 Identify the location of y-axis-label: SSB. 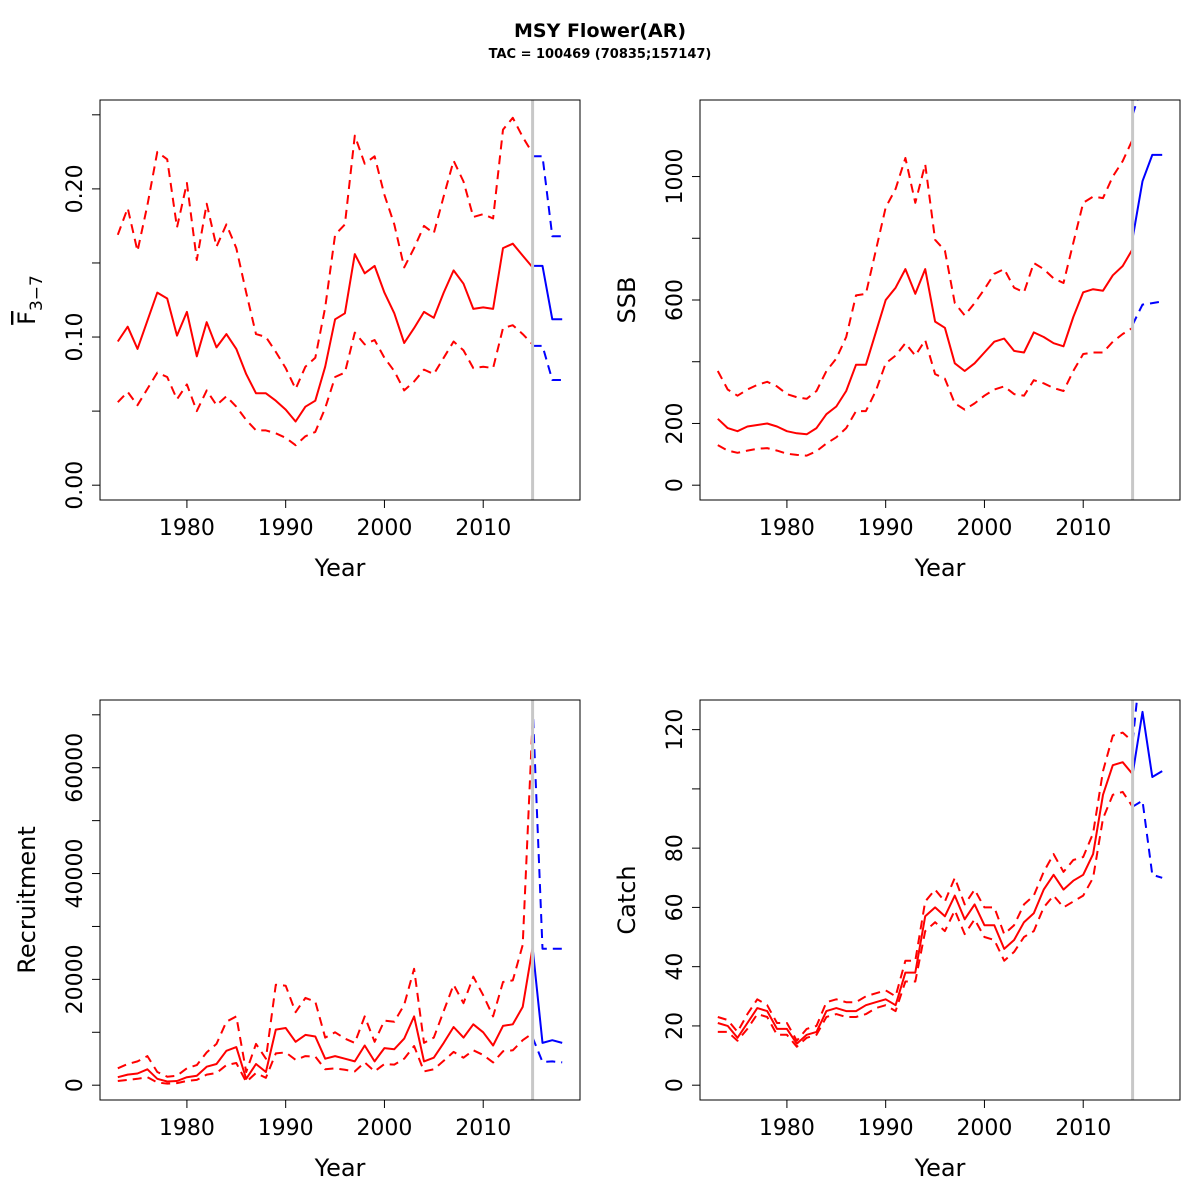
(627, 300).